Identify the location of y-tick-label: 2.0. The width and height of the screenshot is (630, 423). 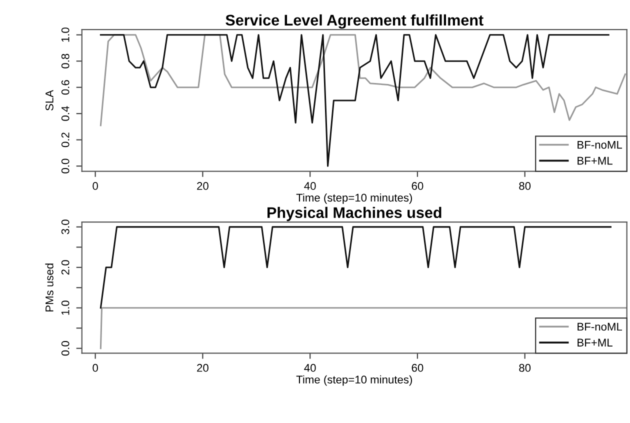
(65, 267).